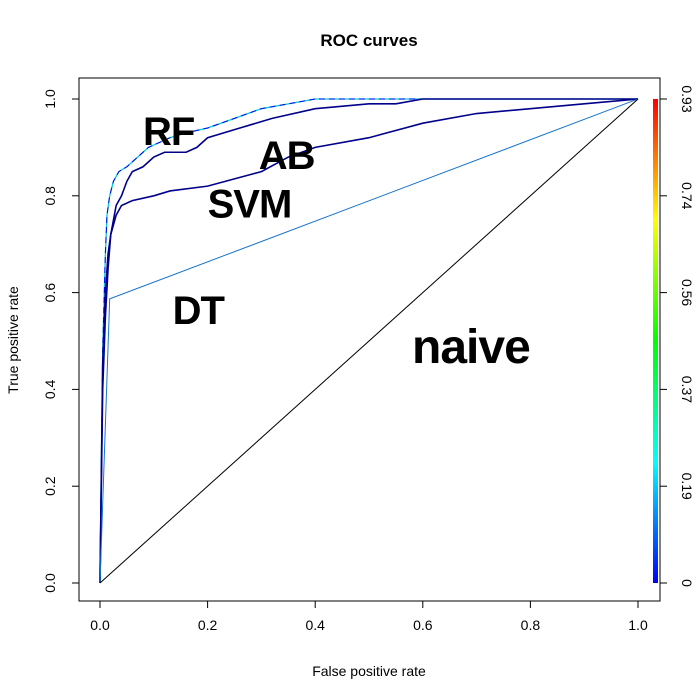  Describe the element at coordinates (368, 40) in the screenshot. I see `chart-title: ROC curves` at that location.